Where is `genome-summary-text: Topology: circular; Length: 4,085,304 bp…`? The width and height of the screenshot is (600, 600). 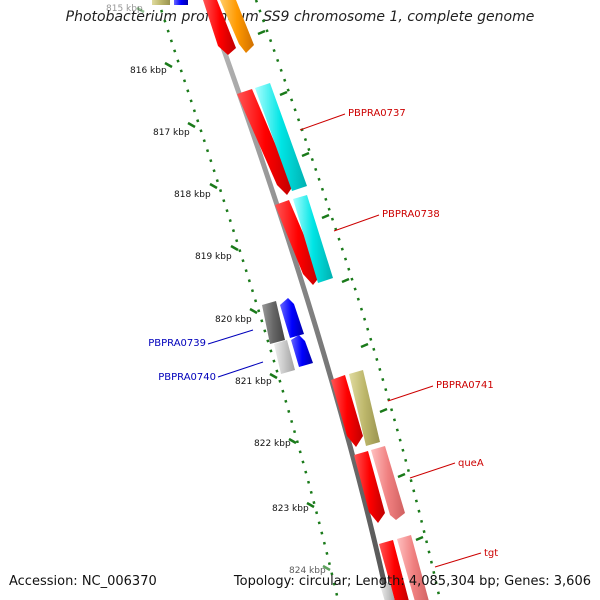
genome-summary-text: Topology: circular; Length: 4,085,304 bp… is located at coordinates (412, 581).